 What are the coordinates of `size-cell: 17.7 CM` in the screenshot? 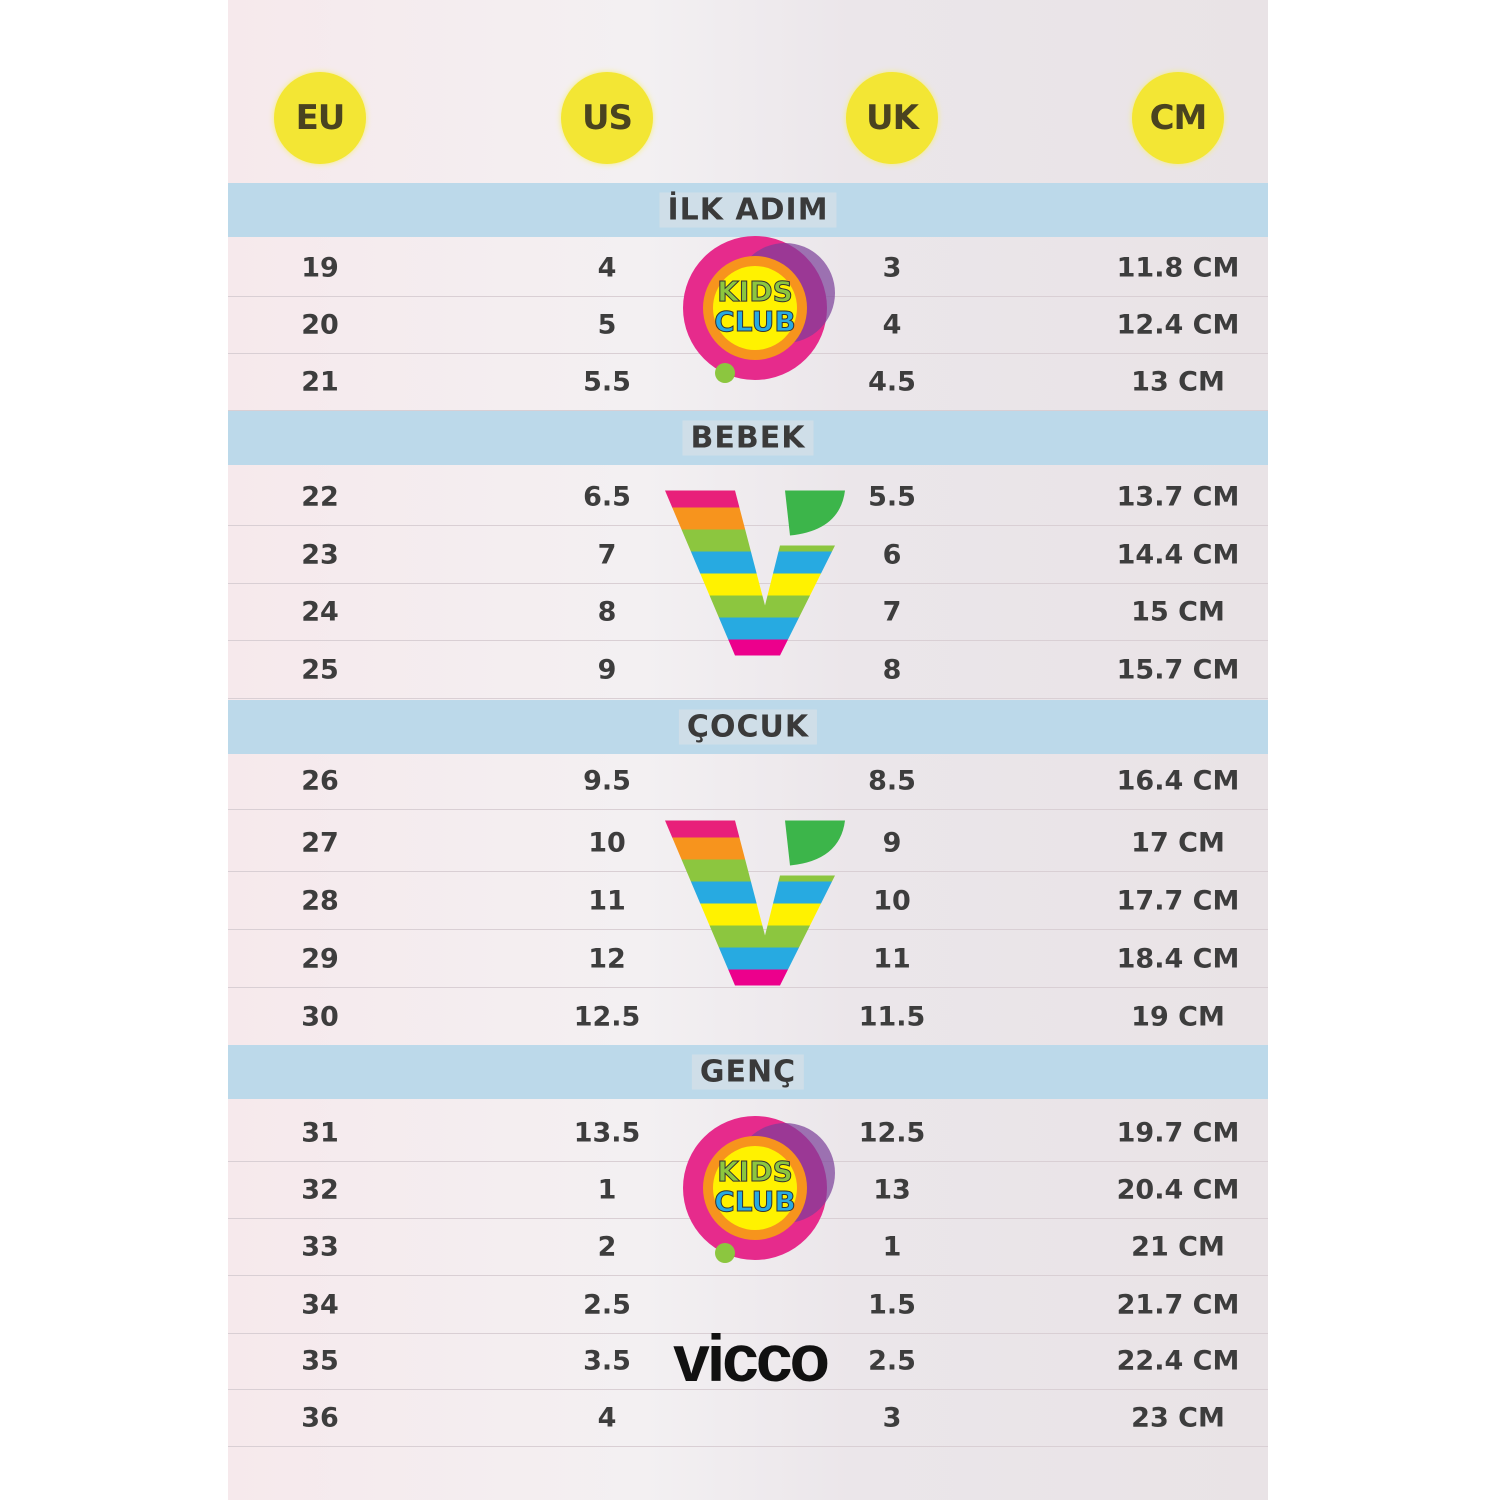 It's located at (1178, 901).